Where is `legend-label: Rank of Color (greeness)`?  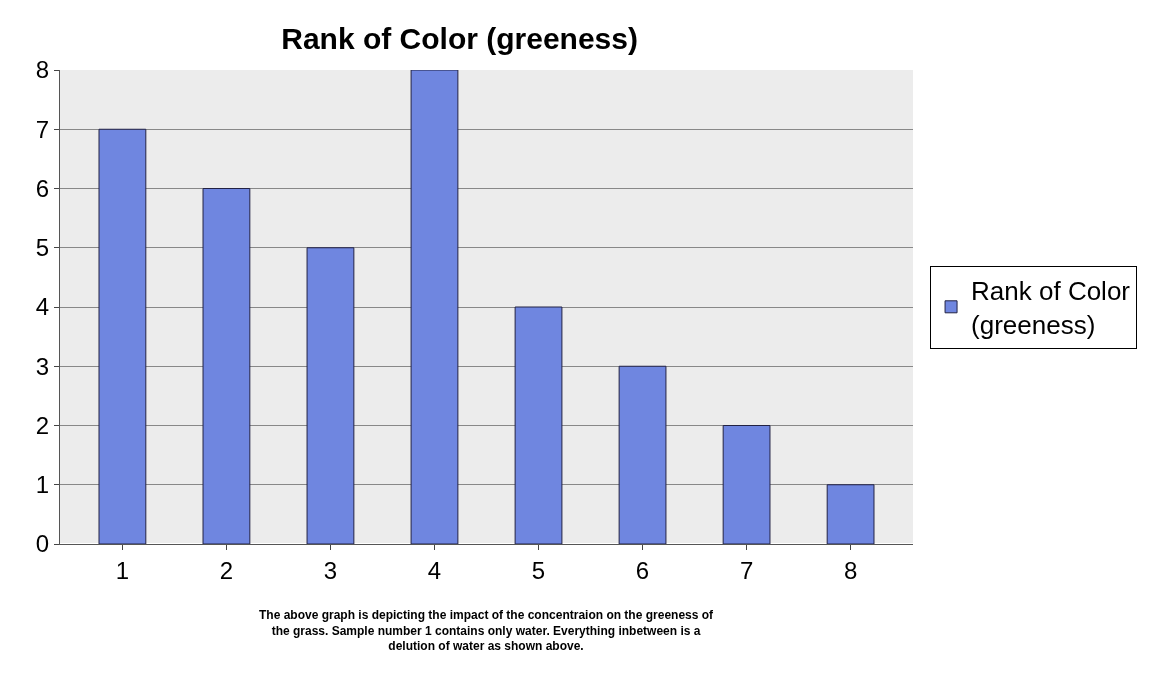 legend-label: Rank of Color (greeness) is located at coordinates (1051, 308).